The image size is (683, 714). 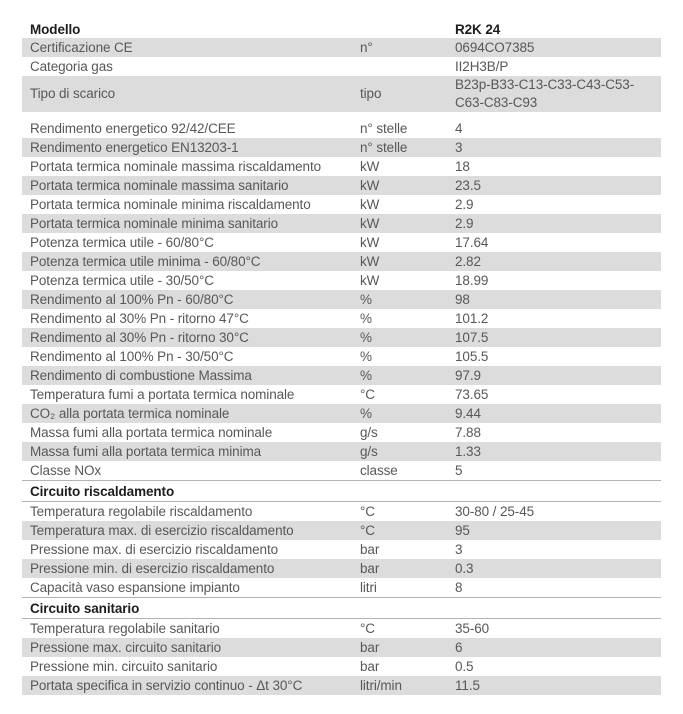 What do you see at coordinates (468, 451) in the screenshot?
I see `row-value: 1.33` at bounding box center [468, 451].